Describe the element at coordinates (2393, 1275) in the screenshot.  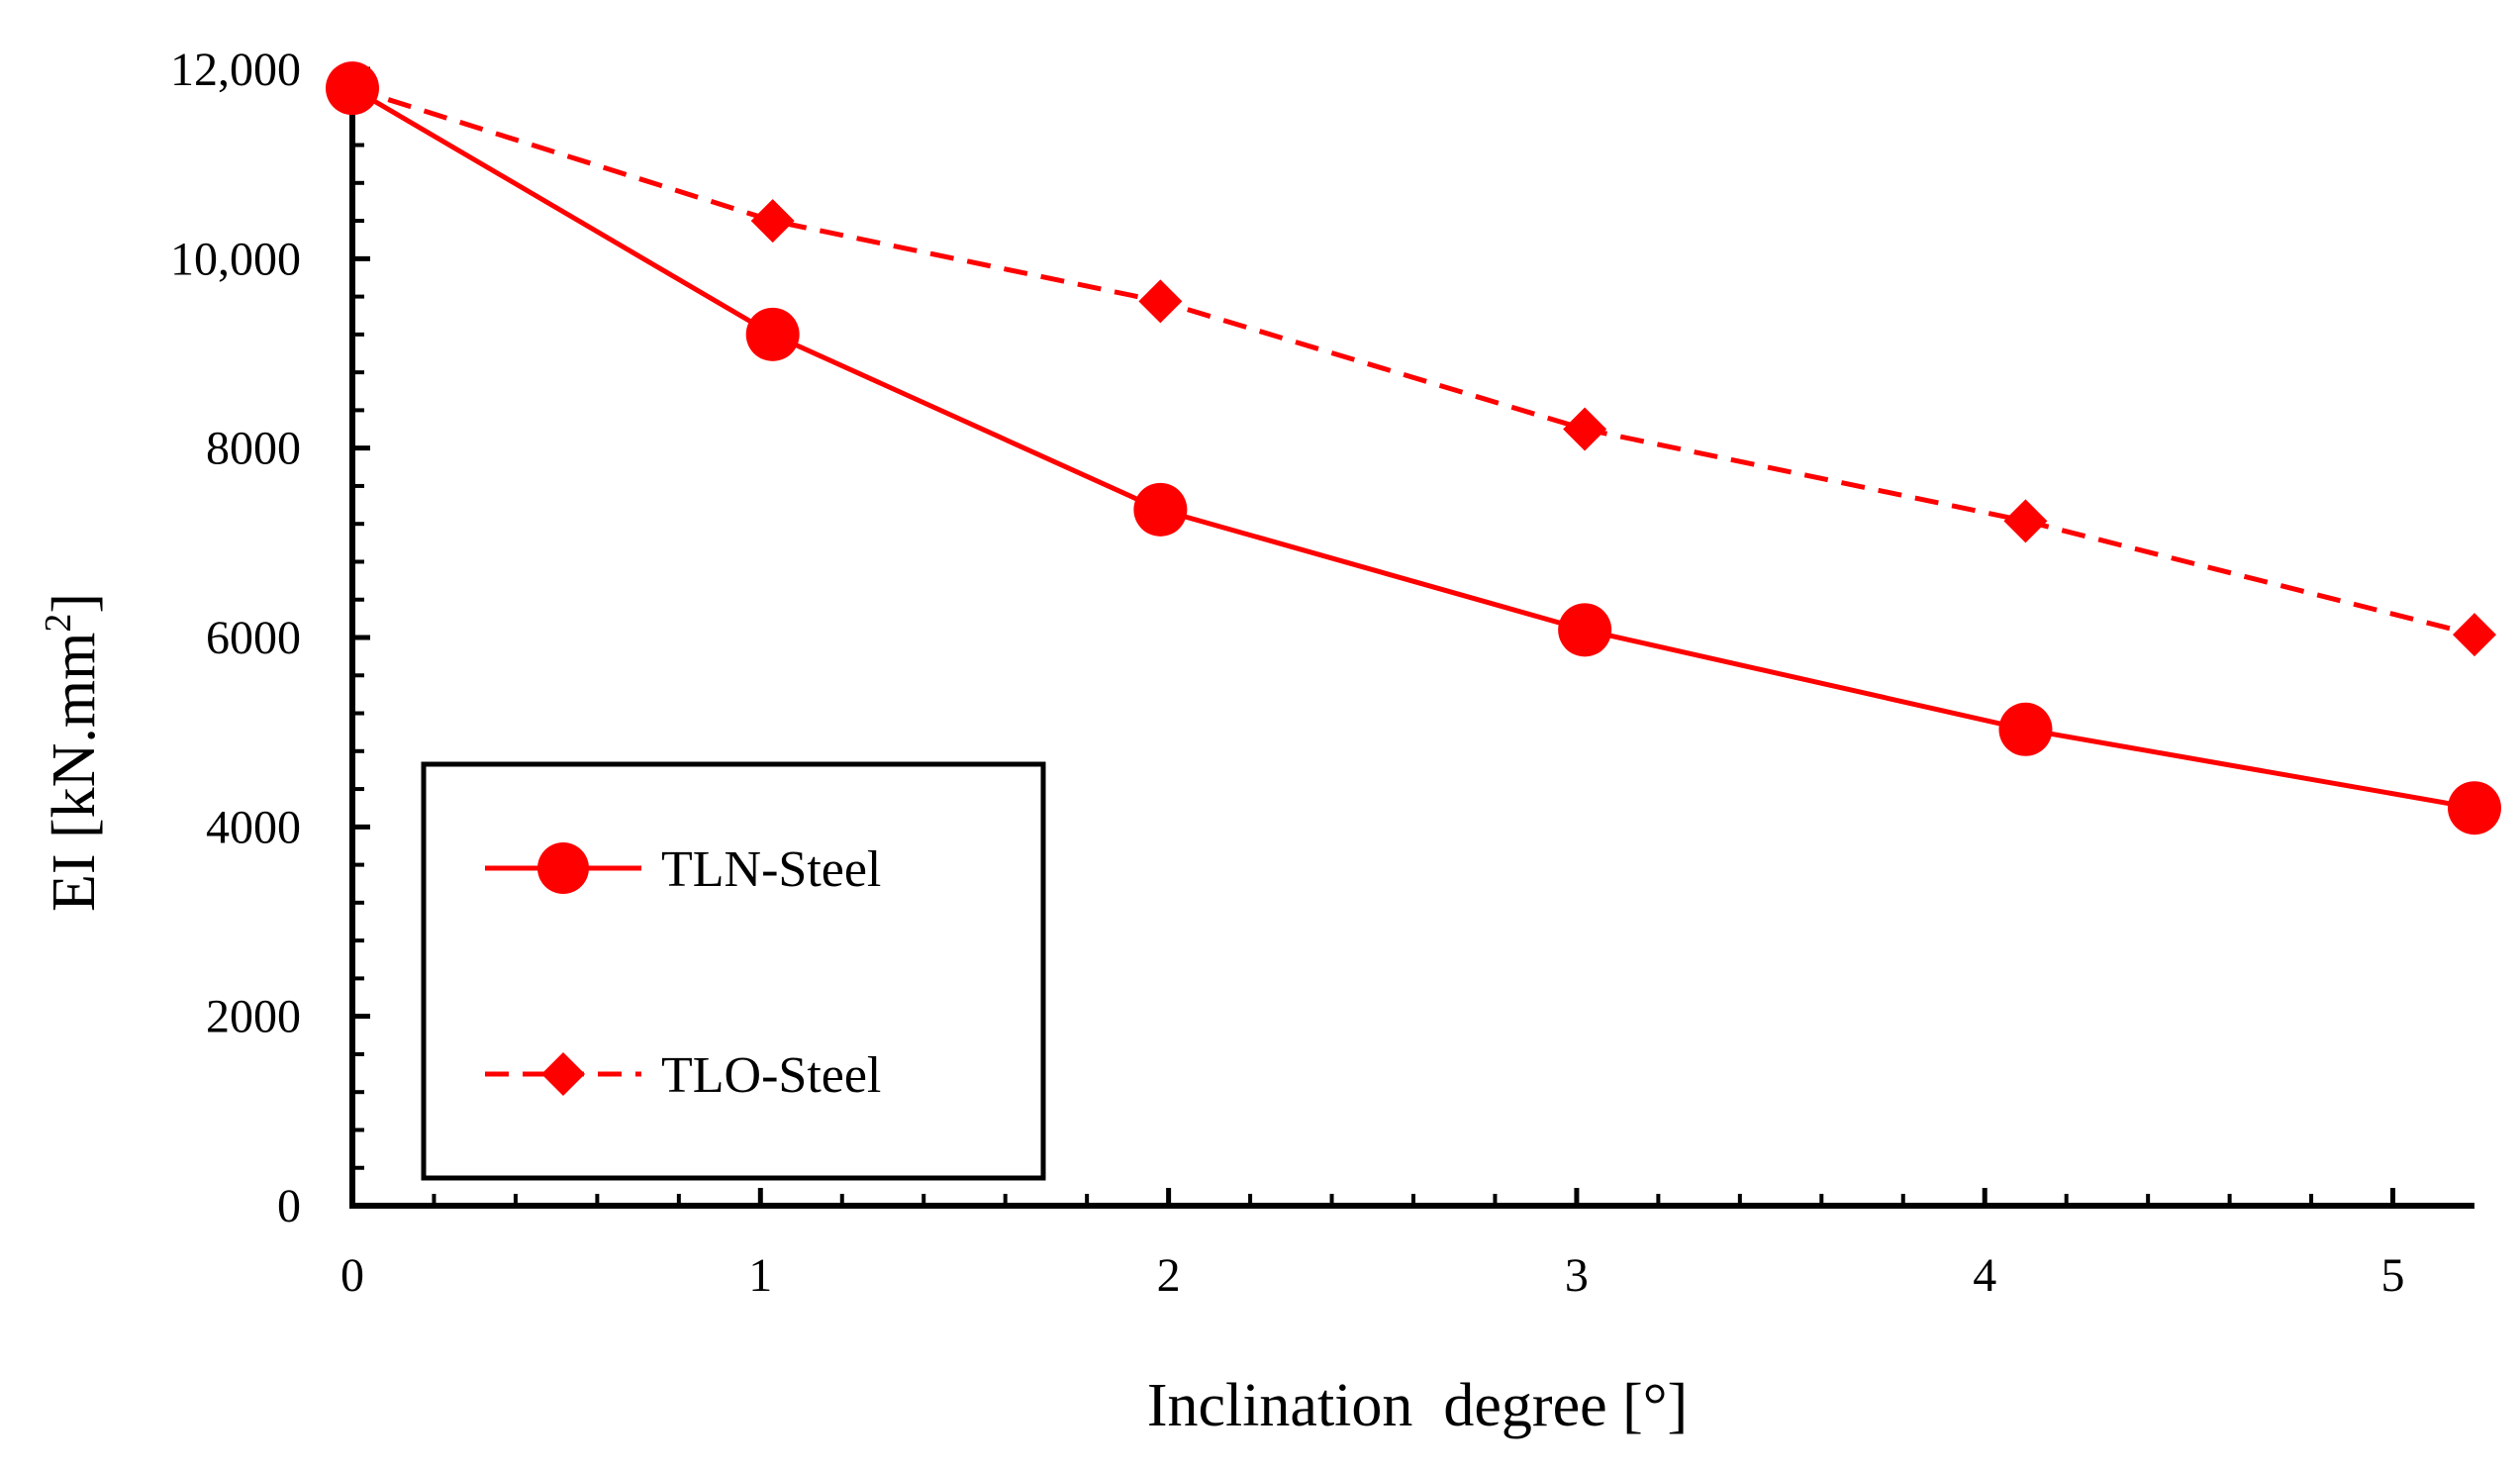
I see `x-tick-label: 5` at that location.